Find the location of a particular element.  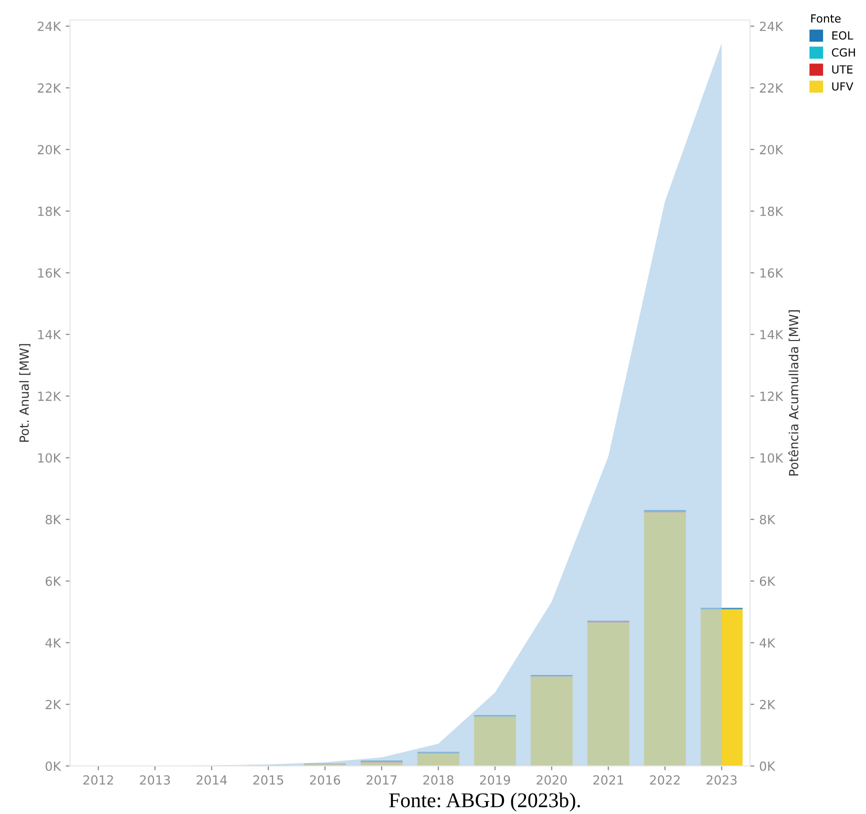

y2-tick-label: 20K is located at coordinates (772, 149).